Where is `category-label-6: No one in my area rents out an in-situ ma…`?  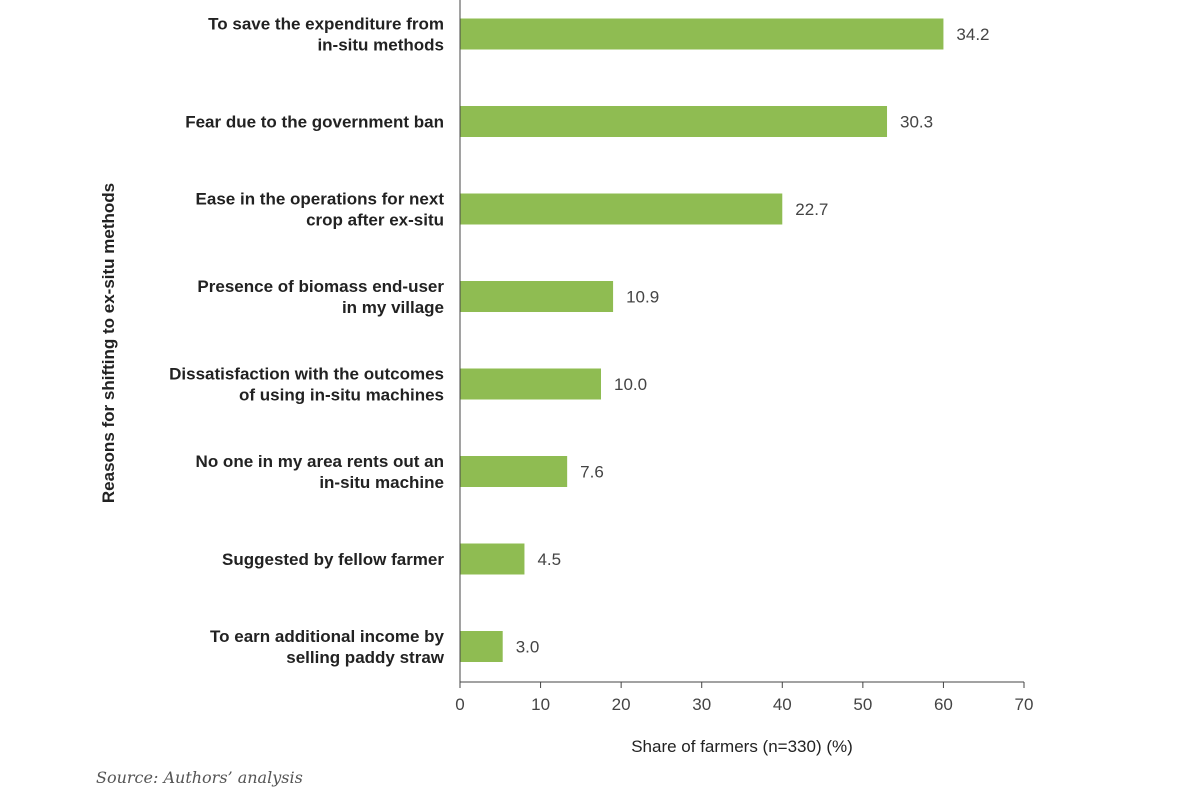
category-label-6: No one in my area rents out an in-situ ma… is located at coordinates (320, 472).